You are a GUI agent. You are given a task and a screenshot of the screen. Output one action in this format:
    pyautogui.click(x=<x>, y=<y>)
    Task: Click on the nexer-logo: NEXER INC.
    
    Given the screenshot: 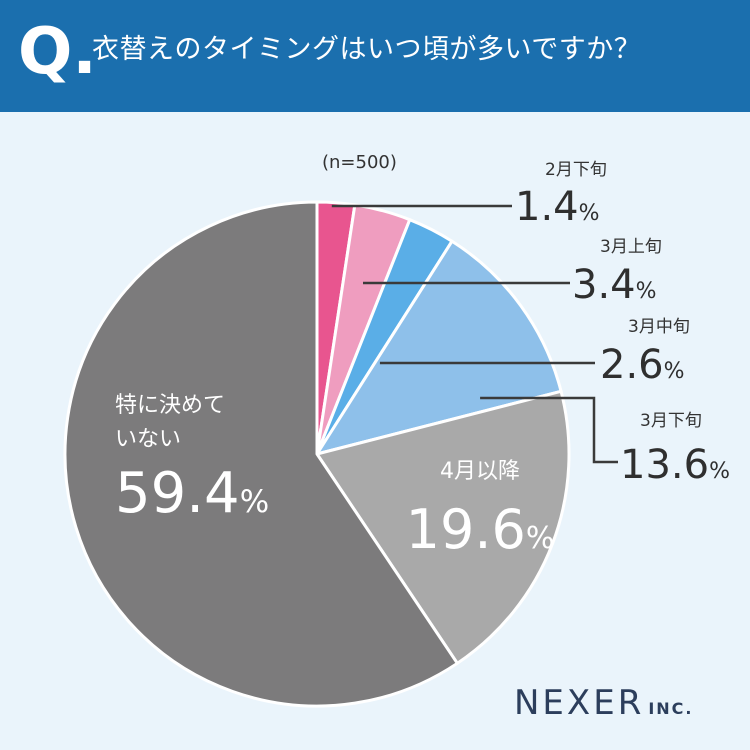 What is the action you would take?
    pyautogui.click(x=604, y=703)
    